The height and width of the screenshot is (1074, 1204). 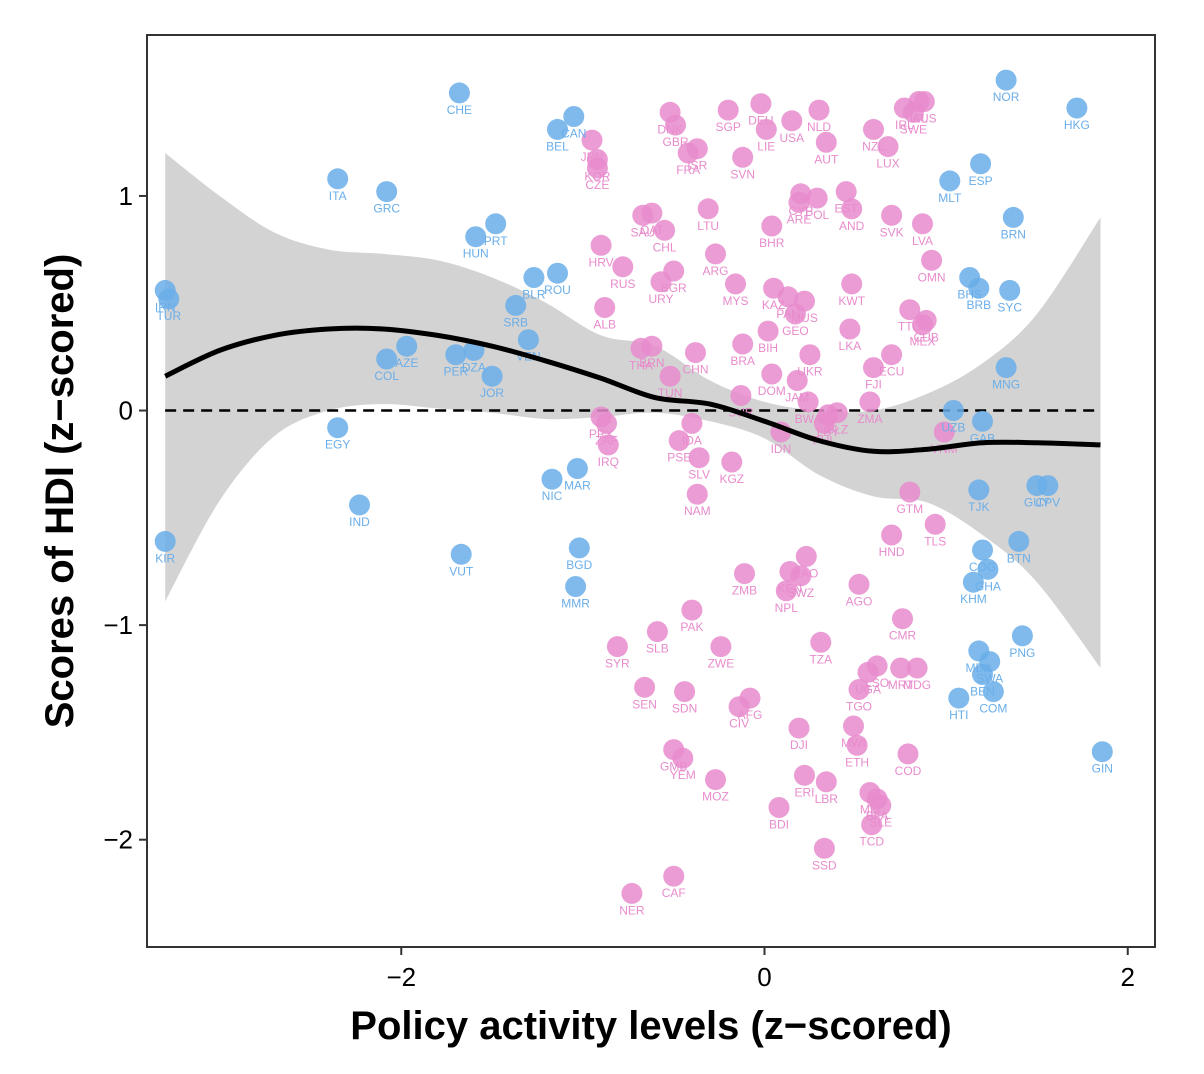 I want to click on data-point-mng, so click(x=1006, y=368).